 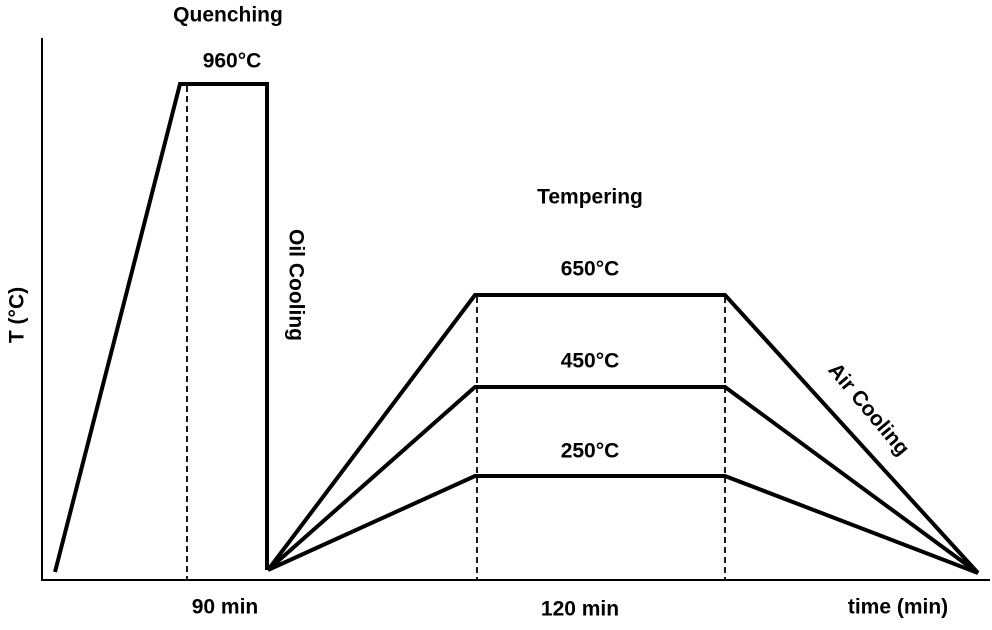 What do you see at coordinates (232, 61) in the screenshot?
I see `quench-temperature: 960°C` at bounding box center [232, 61].